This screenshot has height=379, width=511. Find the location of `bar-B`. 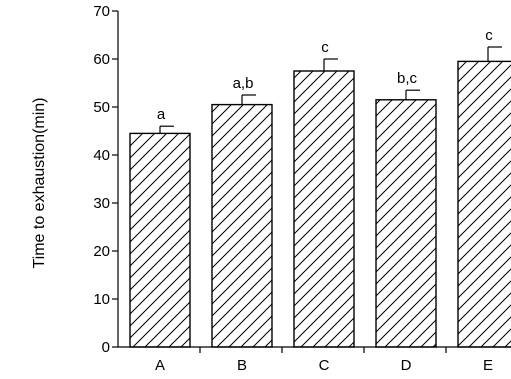

bar-B is located at coordinates (242, 225).